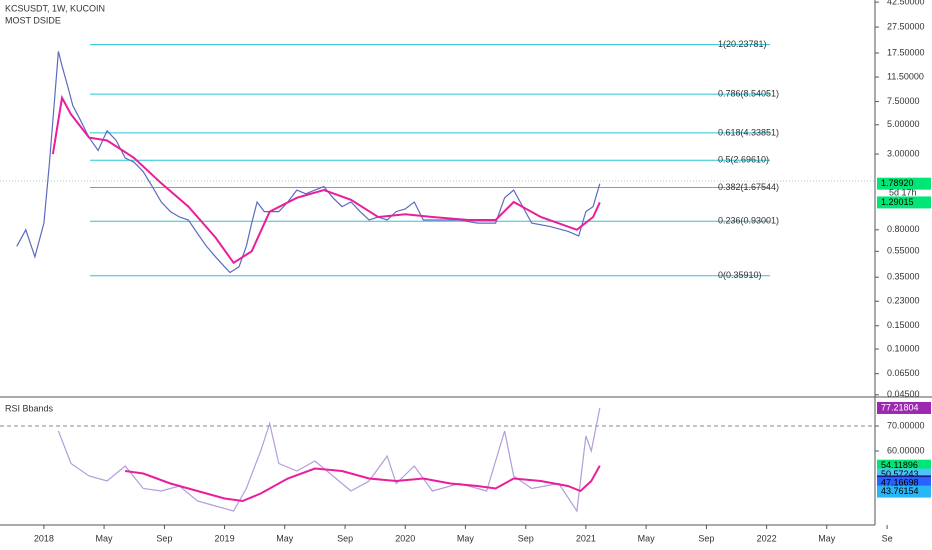 The height and width of the screenshot is (550, 932). Describe the element at coordinates (903, 373) in the screenshot. I see `y-tick-label: 0.06500` at that location.